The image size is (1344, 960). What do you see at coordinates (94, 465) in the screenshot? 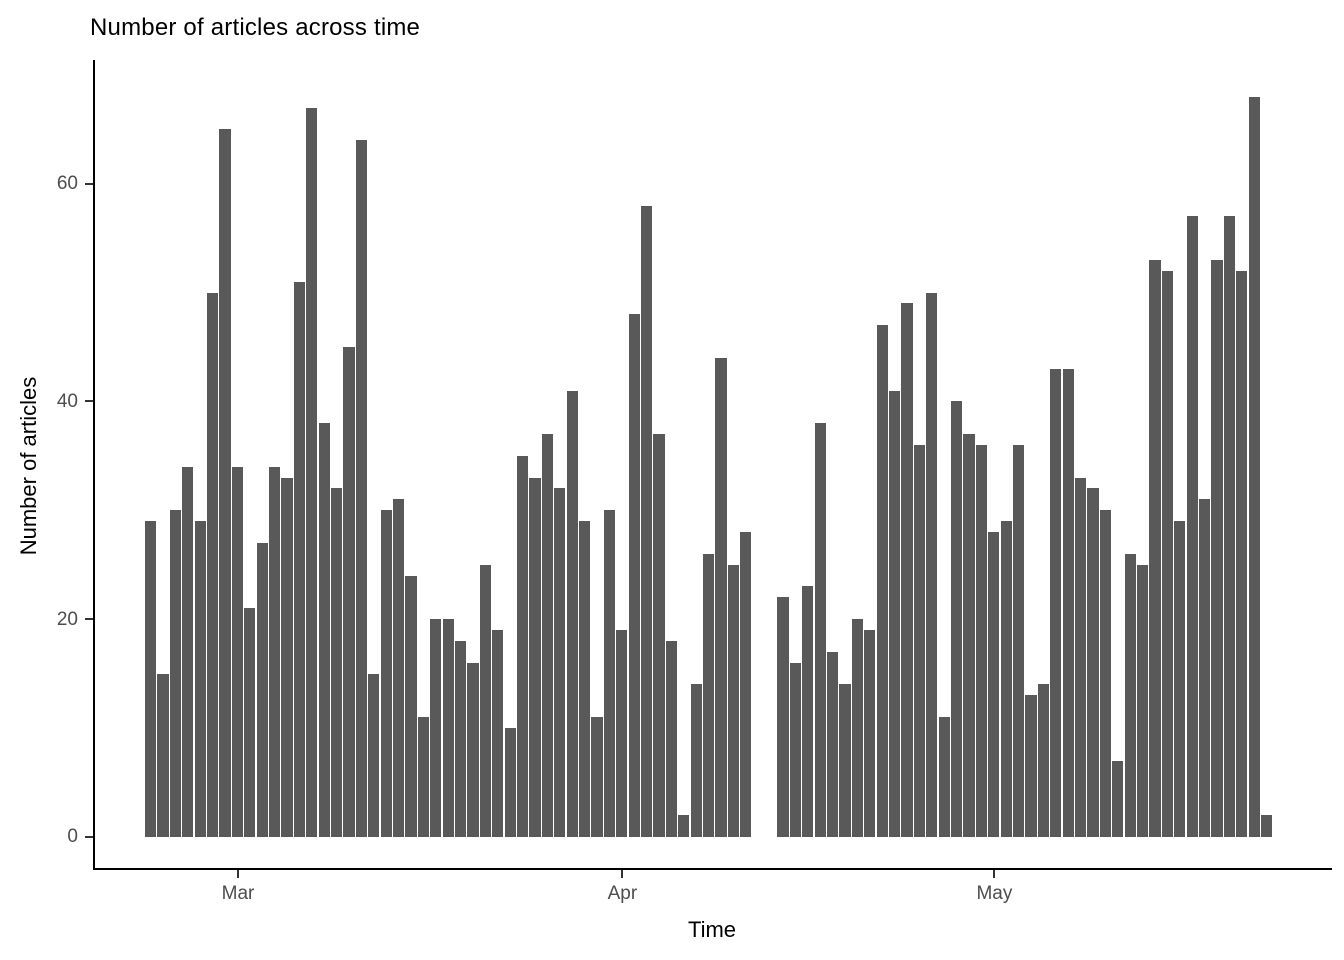
I see `y-axis-line` at bounding box center [94, 465].